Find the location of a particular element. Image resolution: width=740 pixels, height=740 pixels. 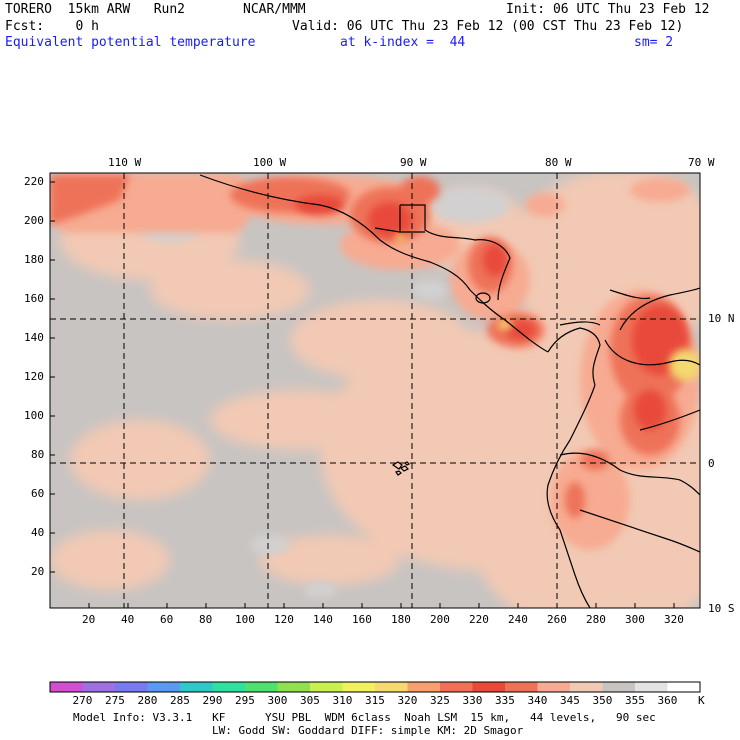

organization-label: NCAR/MMM is located at coordinates (274, 9).